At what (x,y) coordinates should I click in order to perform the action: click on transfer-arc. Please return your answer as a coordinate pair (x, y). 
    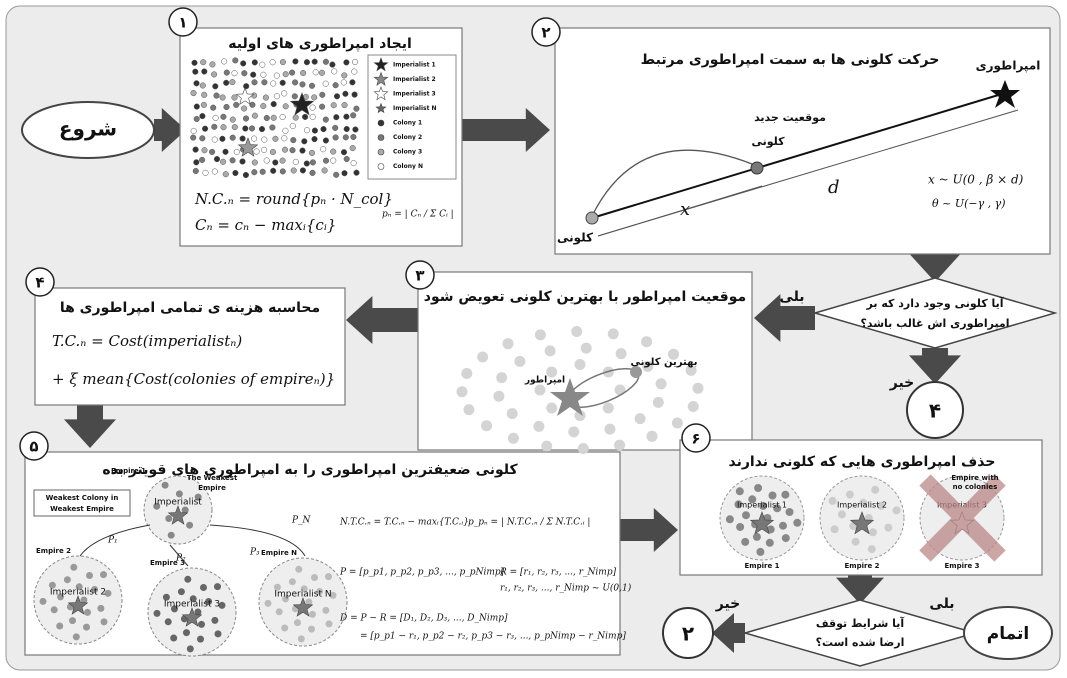
    Looking at the image, I should click on (115, 540).